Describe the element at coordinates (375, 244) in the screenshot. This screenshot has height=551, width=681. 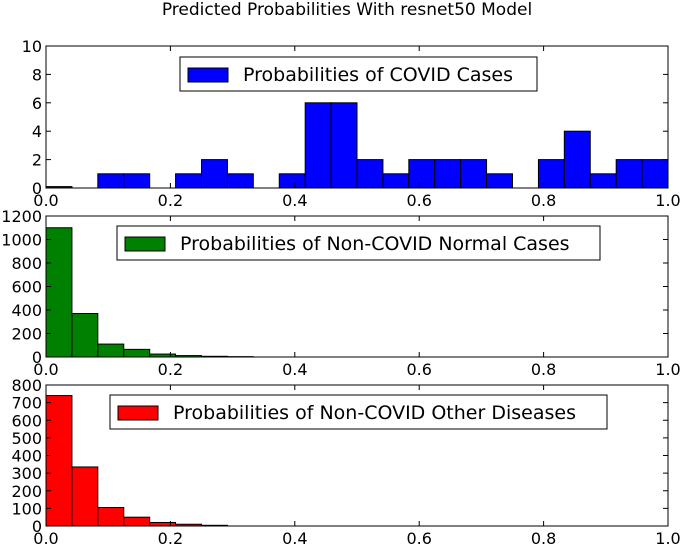
I see `legend-label: Probabilities of Non-COVID Normal Cases` at that location.